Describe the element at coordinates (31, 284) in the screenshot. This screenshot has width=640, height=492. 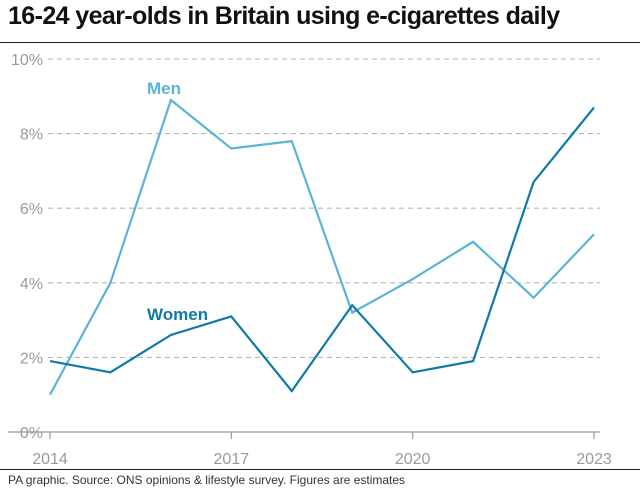
I see `y-tick-label: 4%` at that location.